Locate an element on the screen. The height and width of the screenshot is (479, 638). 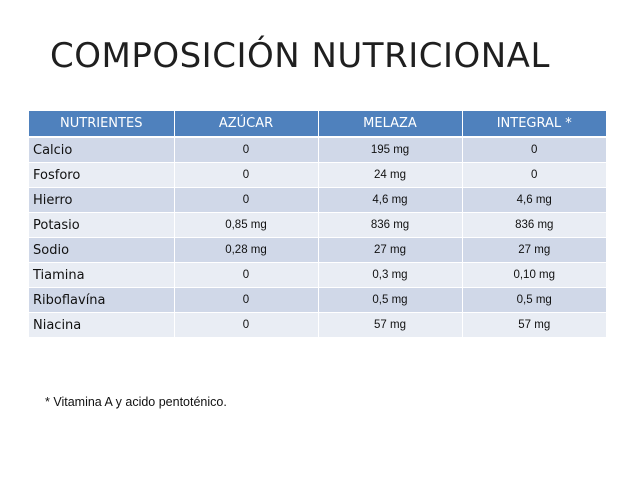
table-row: Hierro 0 4,6 mg 4,6 mg is located at coordinates (317, 200).